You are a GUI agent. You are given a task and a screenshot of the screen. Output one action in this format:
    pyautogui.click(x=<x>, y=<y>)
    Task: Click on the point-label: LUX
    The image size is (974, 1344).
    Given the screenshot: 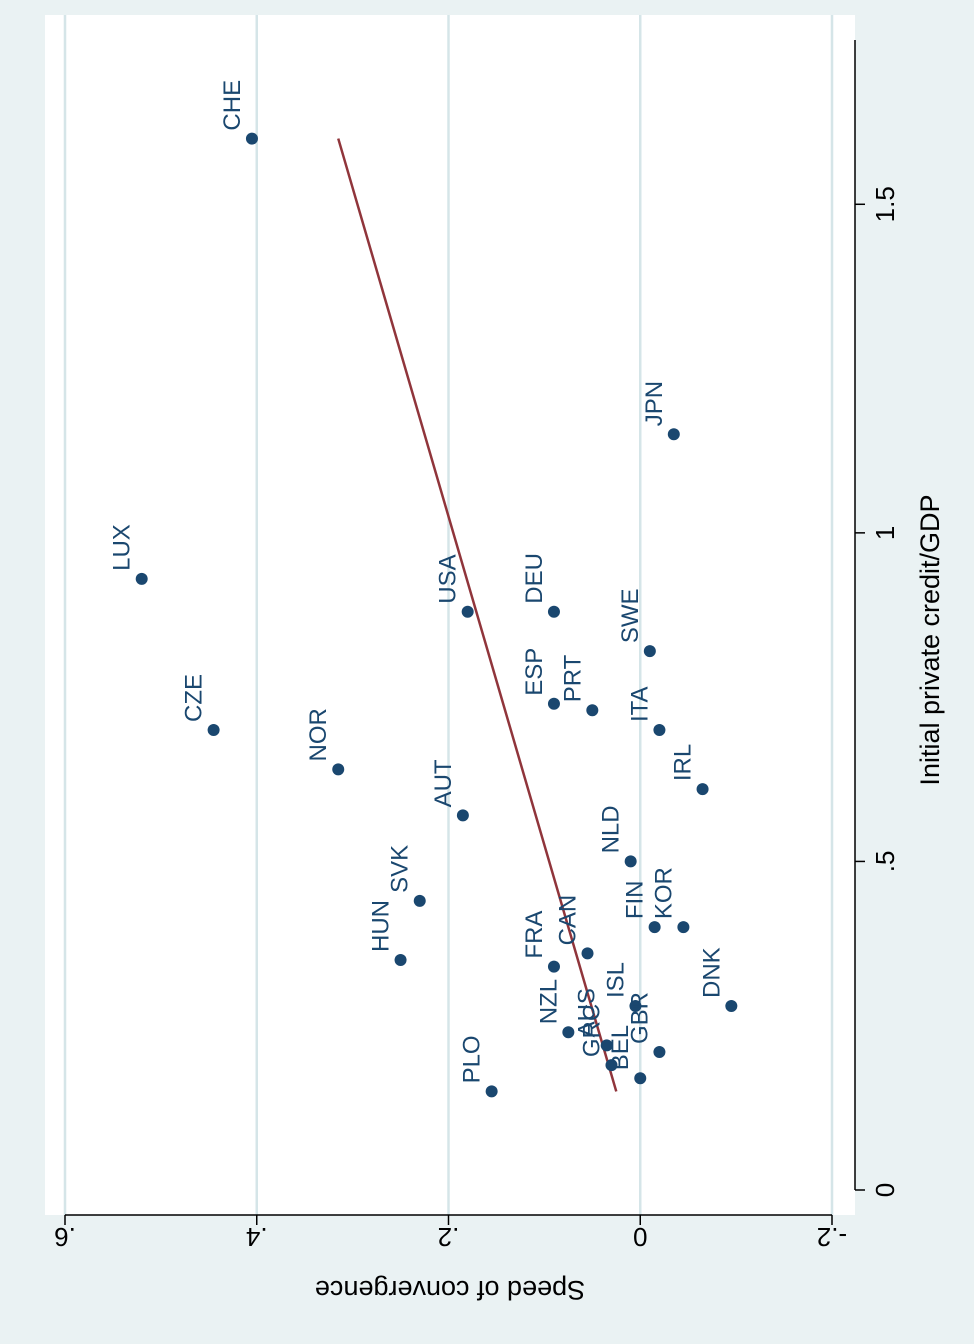 What is the action you would take?
    pyautogui.click(x=122, y=547)
    